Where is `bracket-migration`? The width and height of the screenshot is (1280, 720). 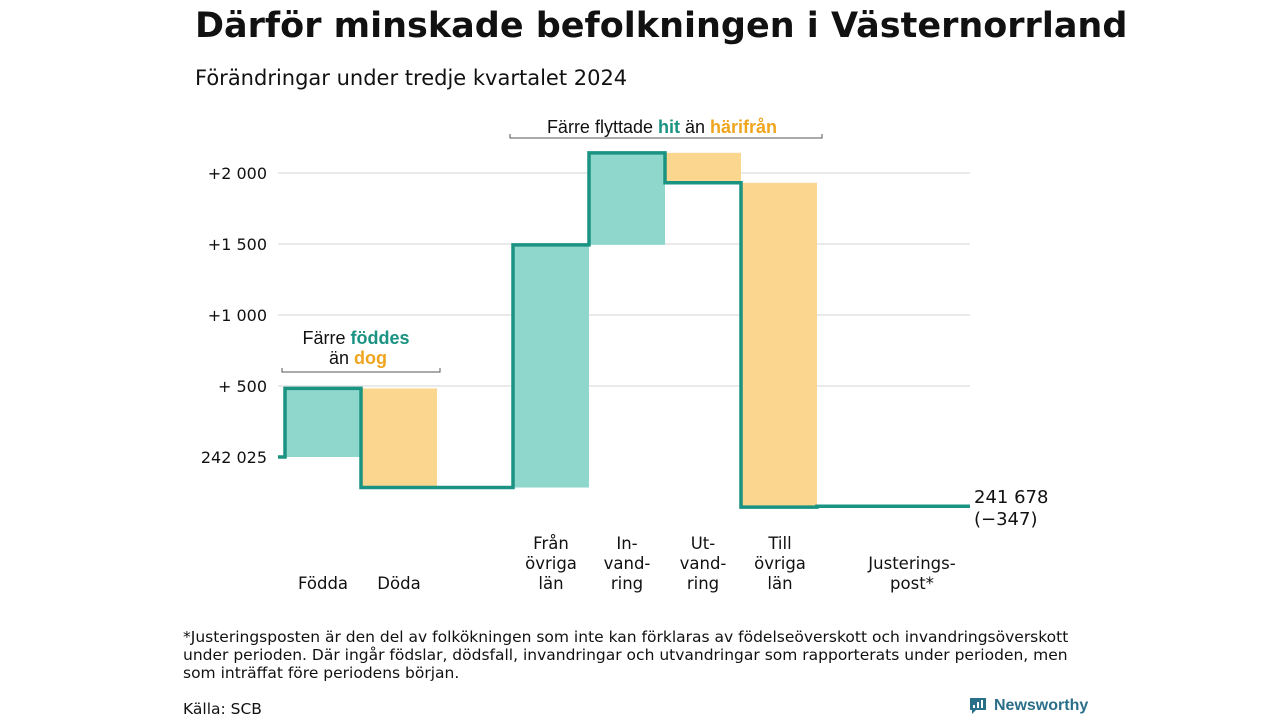
bracket-migration is located at coordinates (666, 136).